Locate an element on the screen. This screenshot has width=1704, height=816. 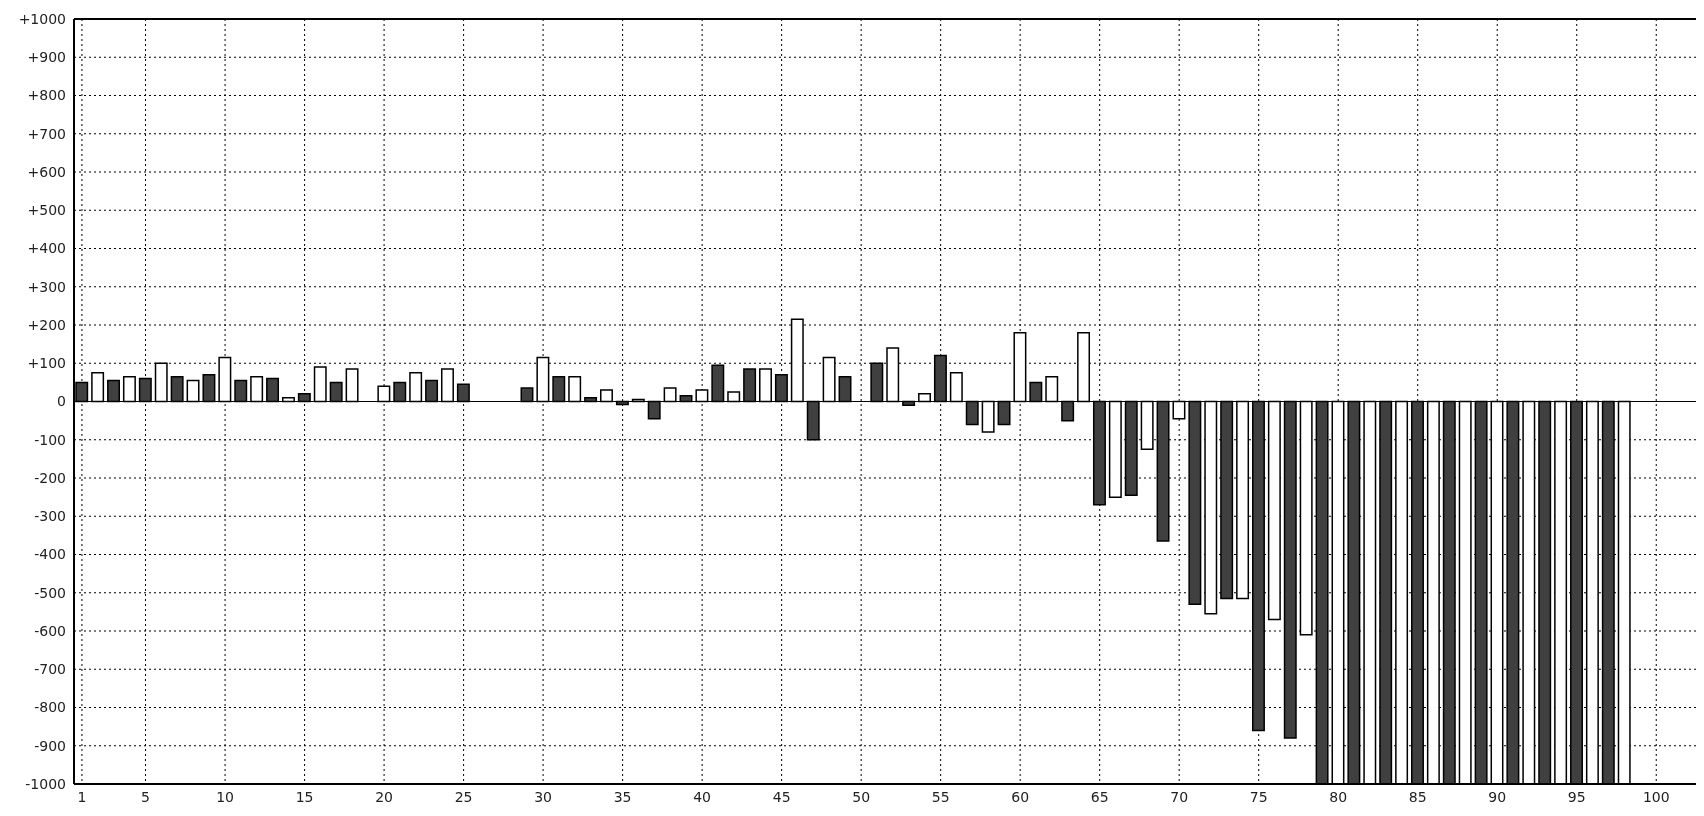
y-tick-label: +700 is located at coordinates (46, 133).